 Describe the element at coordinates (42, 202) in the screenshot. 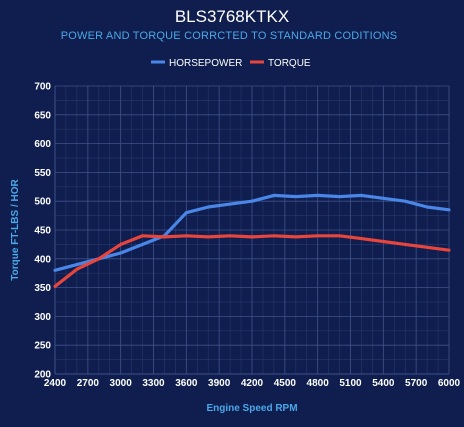

I see `y-tick-label: 500` at that location.